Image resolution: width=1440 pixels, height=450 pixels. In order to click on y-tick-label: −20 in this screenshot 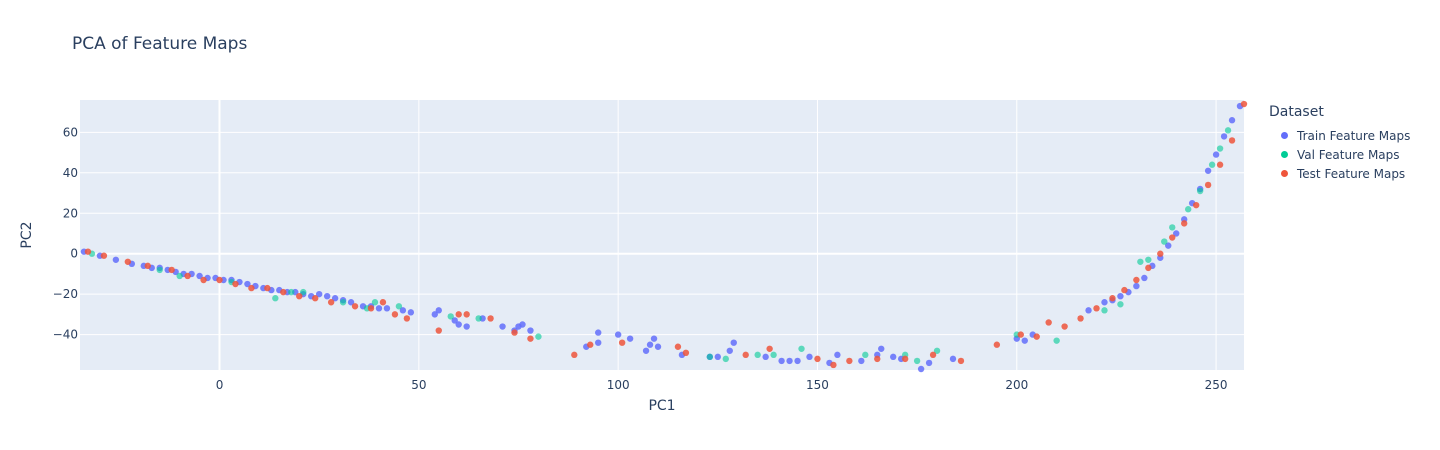, I will do `click(65, 294)`.